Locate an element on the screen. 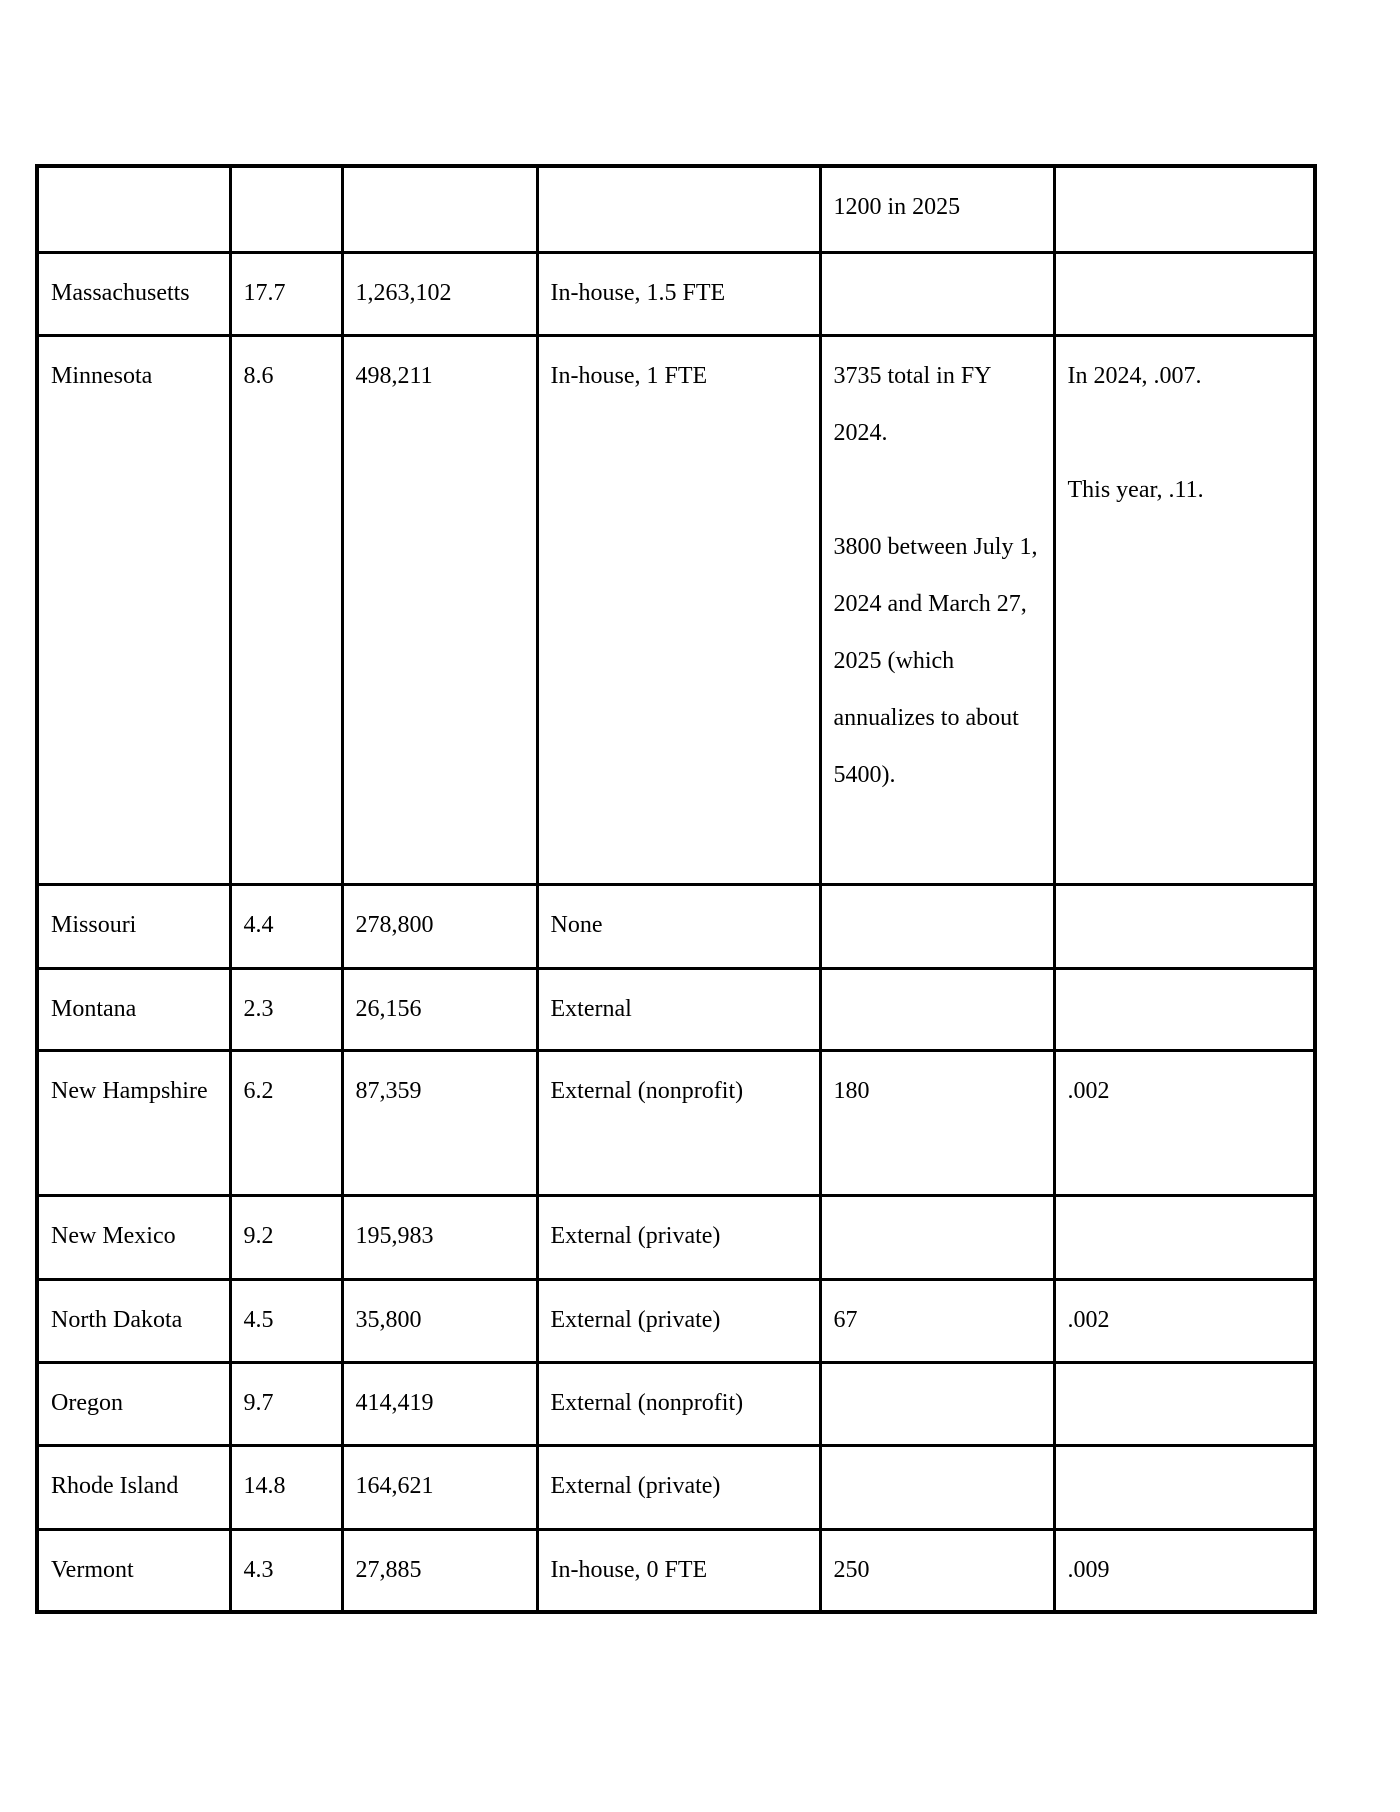  table-row: Oregon 9.7 414,419 External (nonprofit) is located at coordinates (676, 1403).